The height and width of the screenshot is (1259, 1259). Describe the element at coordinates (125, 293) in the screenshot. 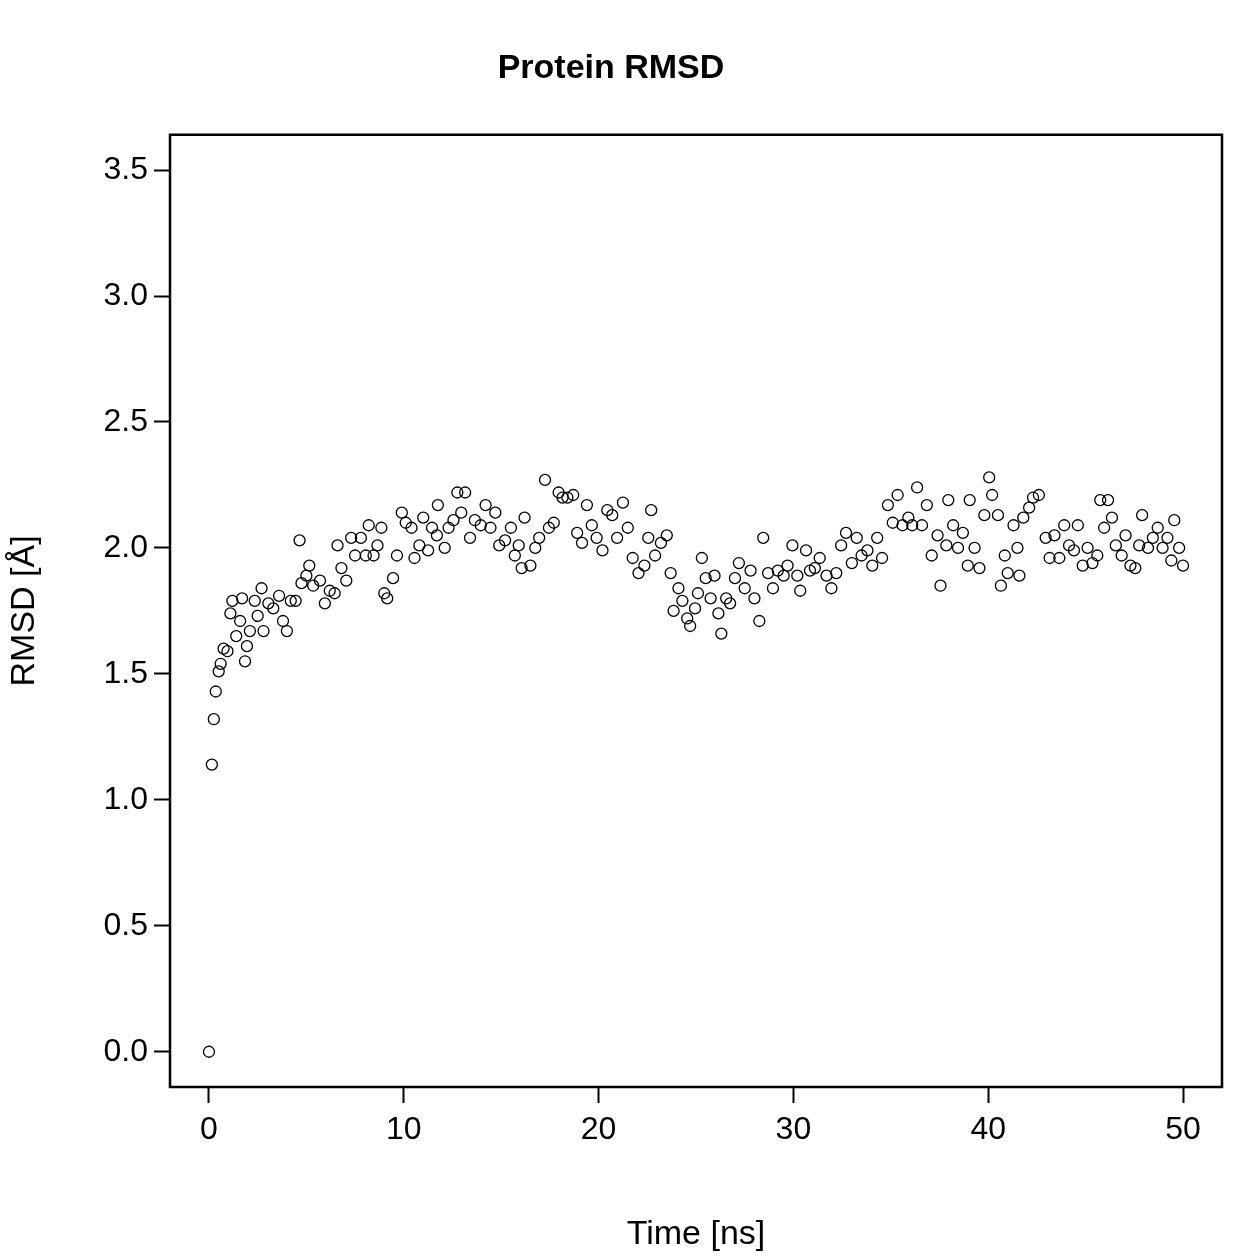

I see `y-tick-label: 3.0` at that location.